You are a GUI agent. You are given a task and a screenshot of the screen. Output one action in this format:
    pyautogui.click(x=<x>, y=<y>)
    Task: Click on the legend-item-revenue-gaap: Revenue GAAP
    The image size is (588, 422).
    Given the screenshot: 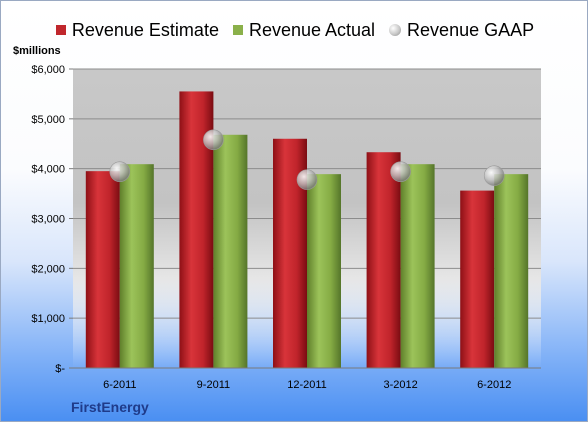 What is the action you would take?
    pyautogui.click(x=461, y=30)
    